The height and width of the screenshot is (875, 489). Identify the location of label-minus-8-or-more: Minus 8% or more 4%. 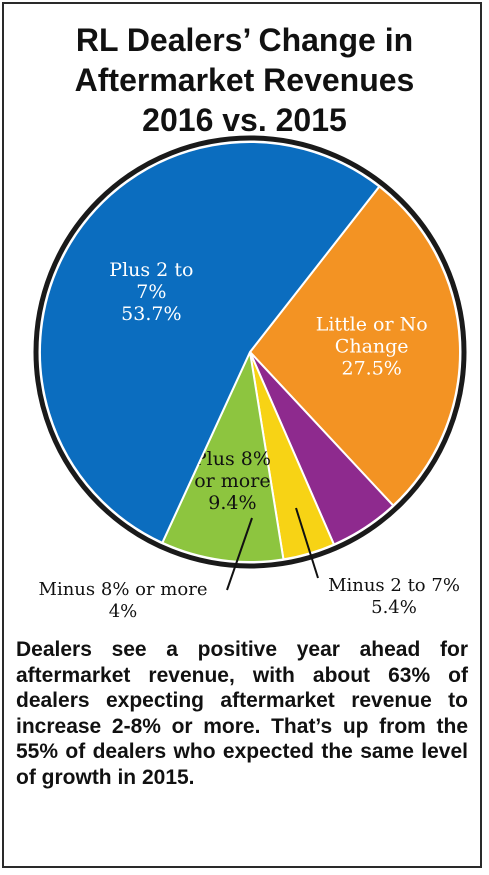
(123, 601).